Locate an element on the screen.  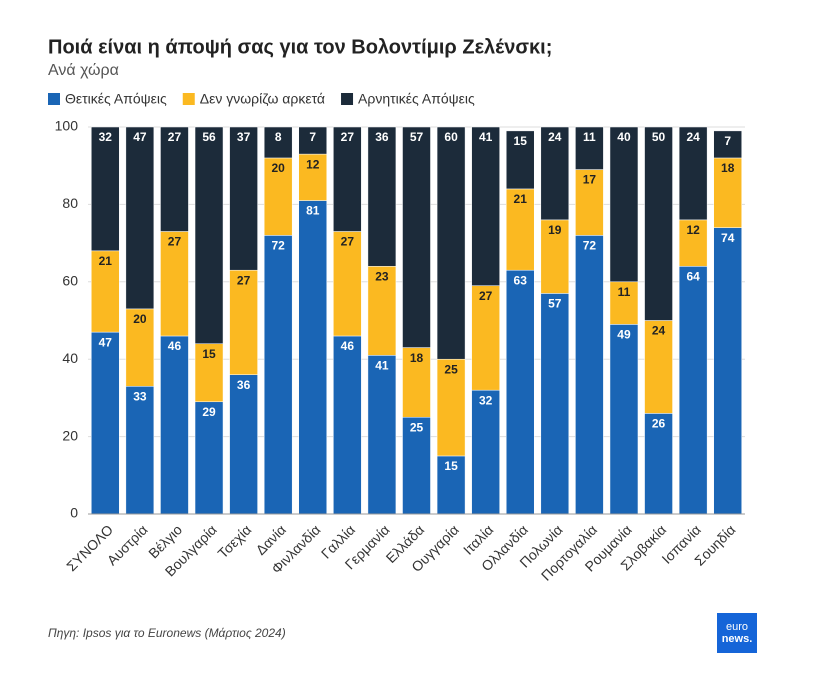
value-label: 64 is located at coordinates (693, 276).